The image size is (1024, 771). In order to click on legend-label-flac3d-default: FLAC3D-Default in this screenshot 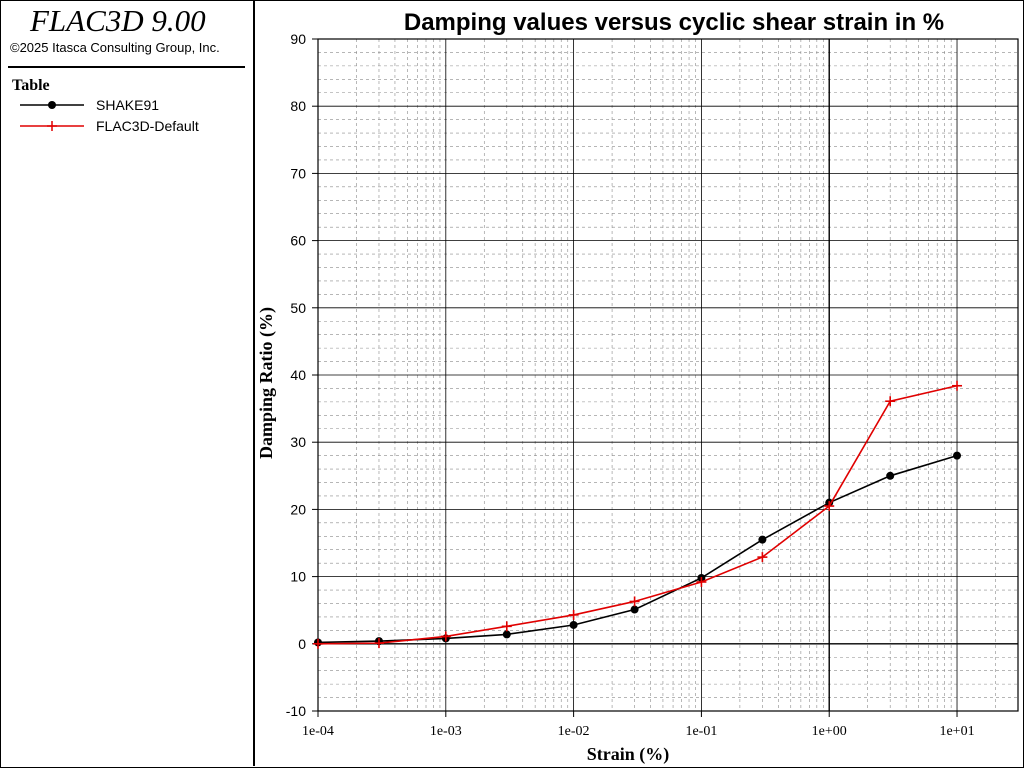, I will do `click(147, 126)`.